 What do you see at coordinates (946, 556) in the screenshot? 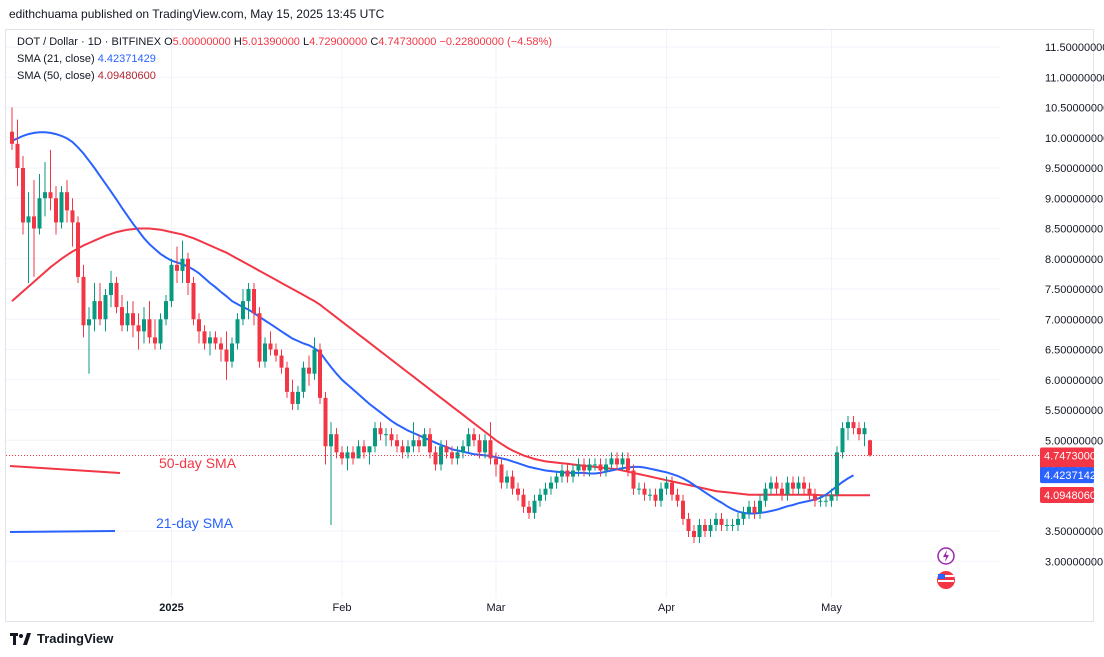
I see `lightning-icon-bolt` at bounding box center [946, 556].